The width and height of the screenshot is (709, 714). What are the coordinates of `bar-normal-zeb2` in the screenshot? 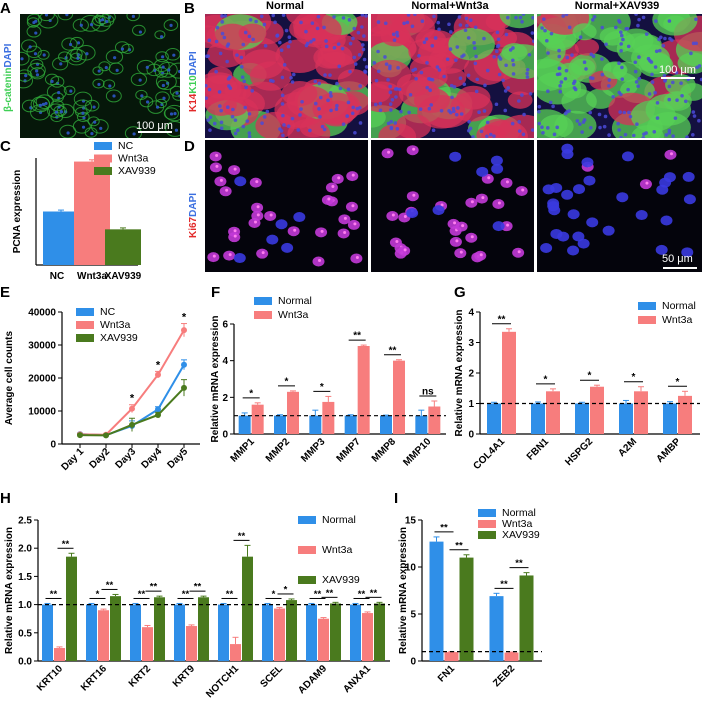 It's located at (496, 628).